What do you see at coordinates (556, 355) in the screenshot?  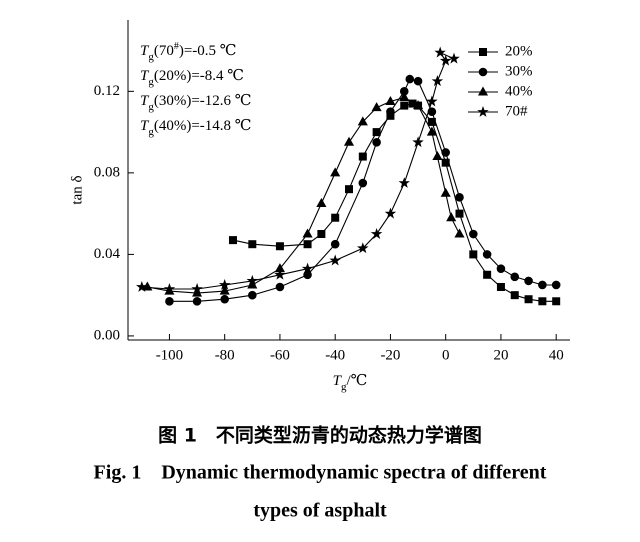 I see `x-tick-label: 40` at bounding box center [556, 355].